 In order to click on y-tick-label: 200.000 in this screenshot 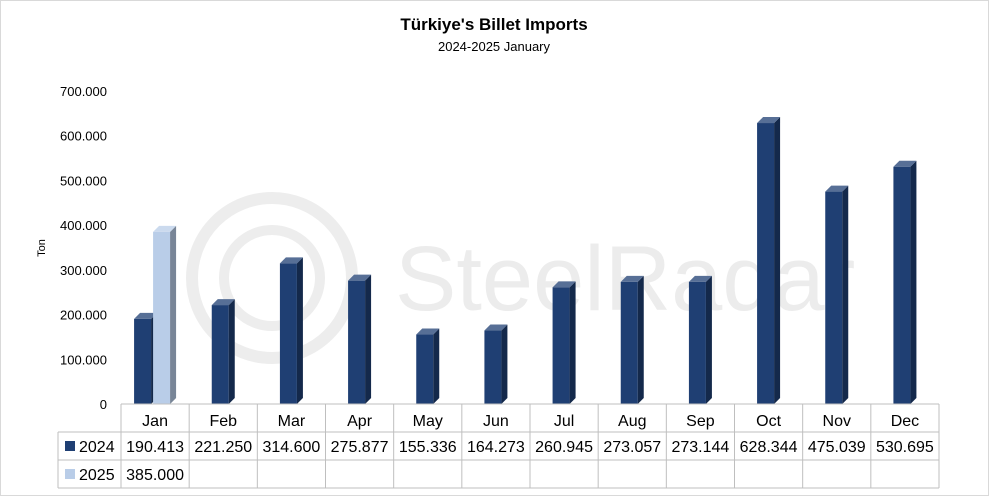, I will do `click(83, 315)`.